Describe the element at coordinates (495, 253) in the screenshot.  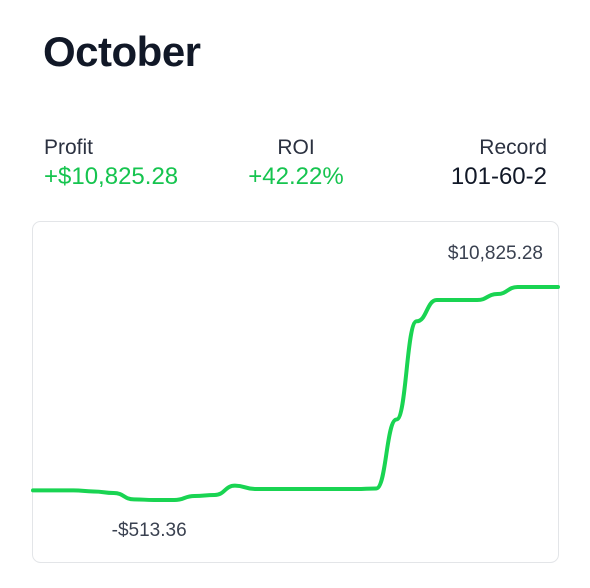
I see `value-label: $10,825.28` at that location.